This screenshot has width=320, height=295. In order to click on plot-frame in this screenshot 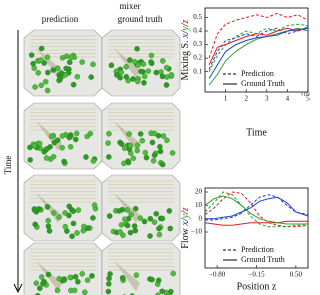, I will do `click(256, 50)`.